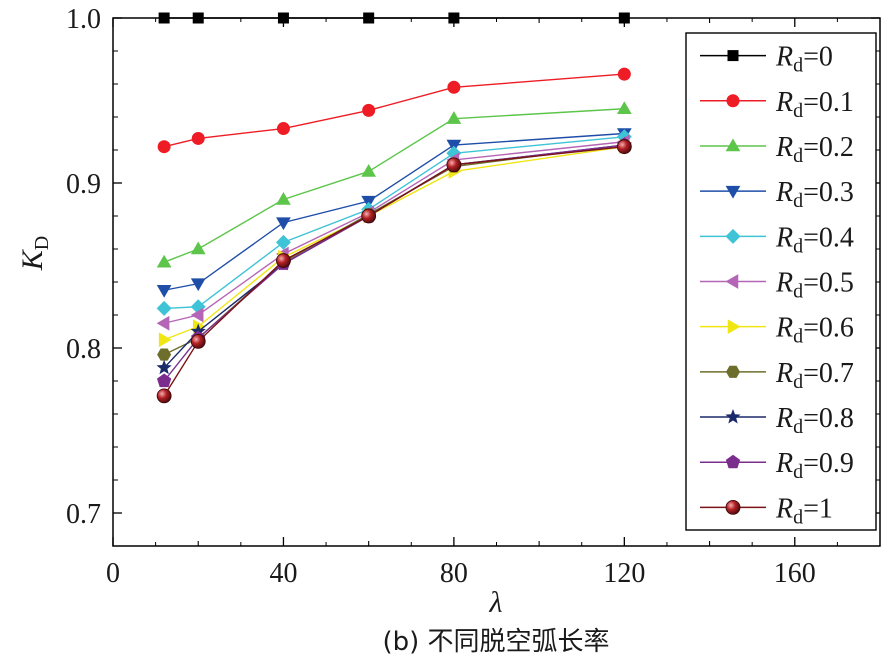 This screenshot has height=660, width=884. What do you see at coordinates (496, 602) in the screenshot?
I see `x-axis-title: λ` at bounding box center [496, 602].